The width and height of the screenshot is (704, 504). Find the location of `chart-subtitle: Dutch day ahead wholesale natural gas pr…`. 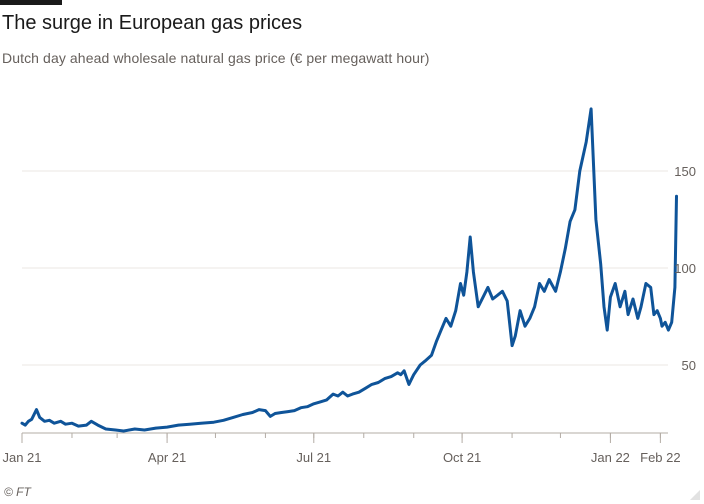

chart-subtitle: Dutch day ahead wholesale natural gas pr… is located at coordinates (216, 58).